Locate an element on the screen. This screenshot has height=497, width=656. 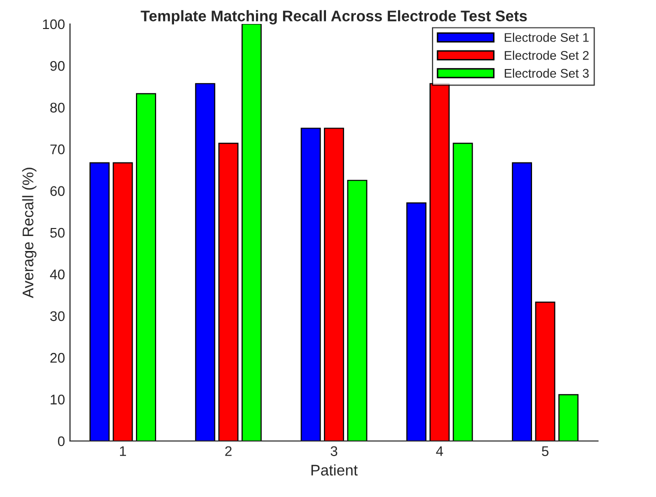
y-tick-label: 90 is located at coordinates (57, 66).